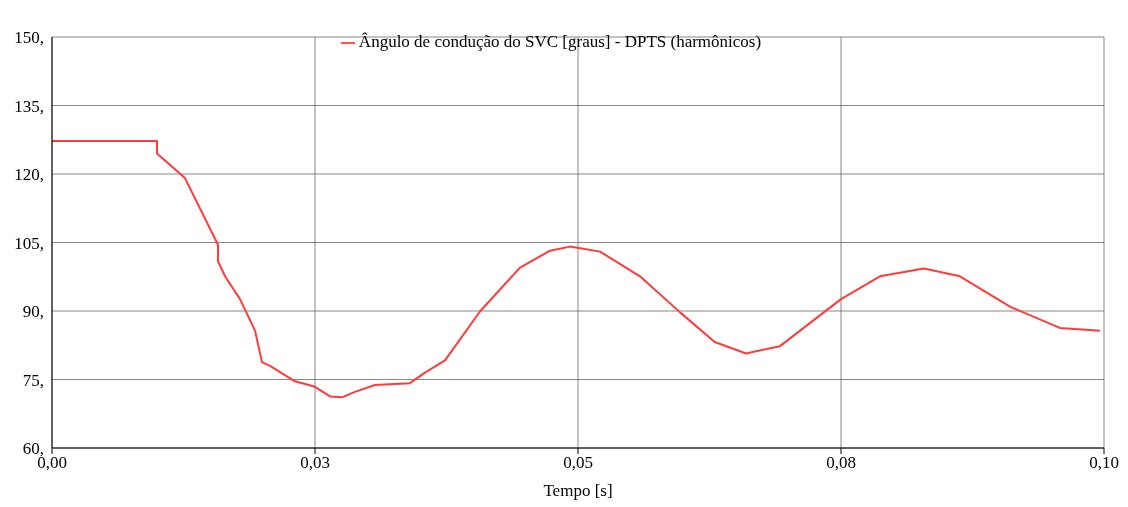 The image size is (1128, 507). I want to click on y-tick-label: 135,, so click(29, 106).